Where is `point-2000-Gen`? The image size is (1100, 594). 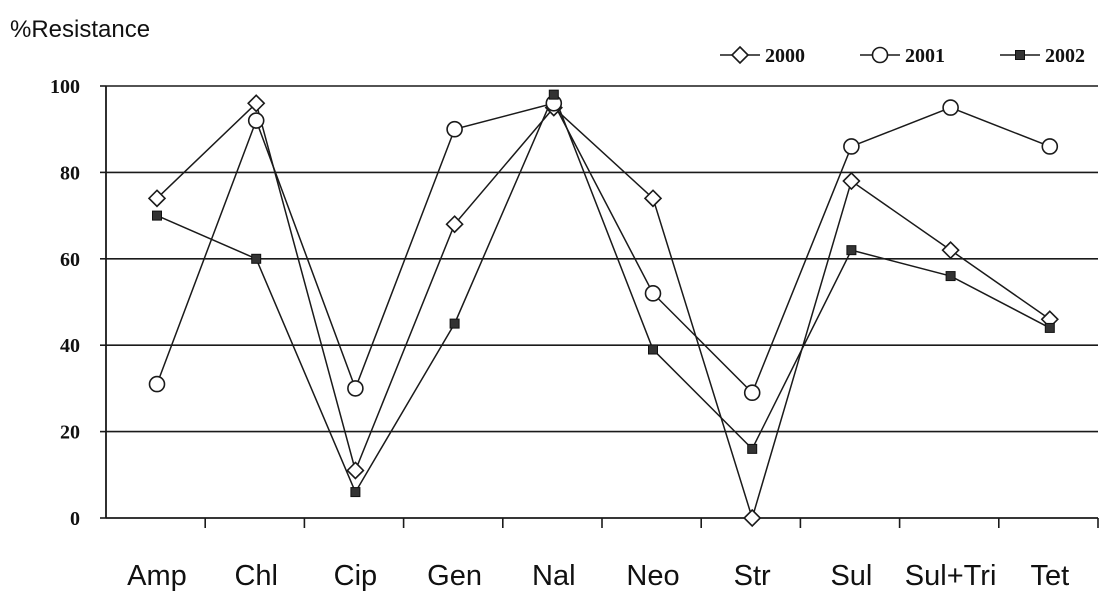
point-2000-Gen is located at coordinates (454, 224).